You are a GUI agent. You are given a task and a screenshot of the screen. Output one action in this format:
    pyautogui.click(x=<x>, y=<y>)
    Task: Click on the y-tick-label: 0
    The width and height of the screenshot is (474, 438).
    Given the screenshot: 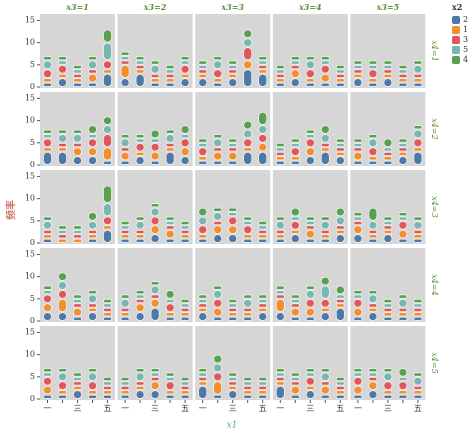 What is the action you would take?
    pyautogui.click(x=32, y=164)
    